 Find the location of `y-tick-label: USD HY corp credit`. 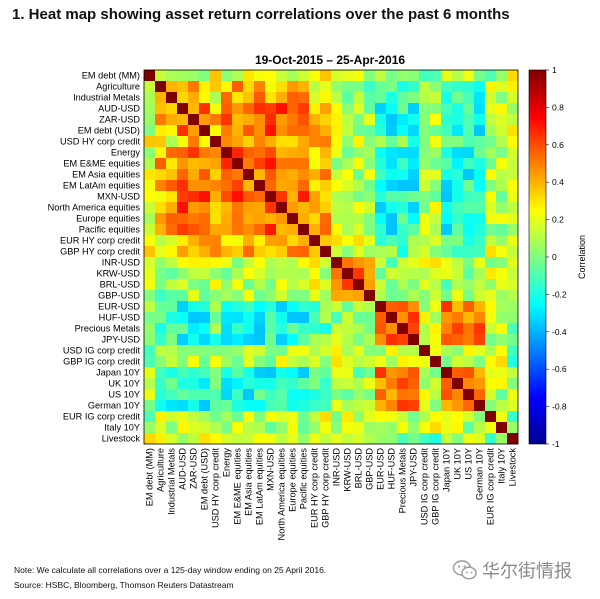

y-tick-label: USD HY corp credit is located at coordinates (100, 142).